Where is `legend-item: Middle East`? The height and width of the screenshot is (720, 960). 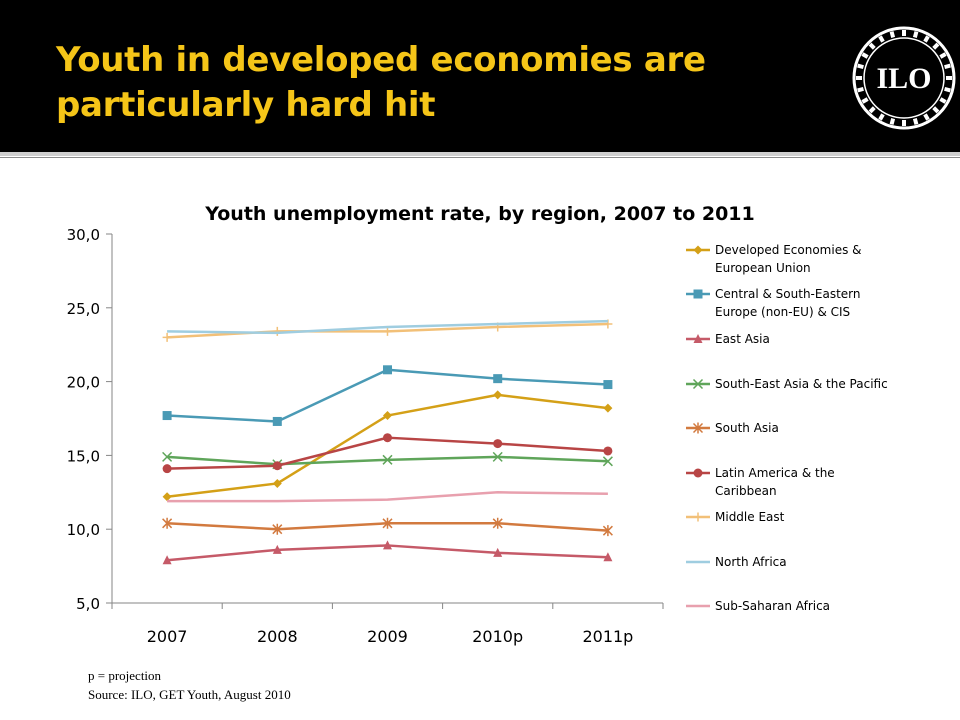 legend-item: Middle East is located at coordinates (735, 517).